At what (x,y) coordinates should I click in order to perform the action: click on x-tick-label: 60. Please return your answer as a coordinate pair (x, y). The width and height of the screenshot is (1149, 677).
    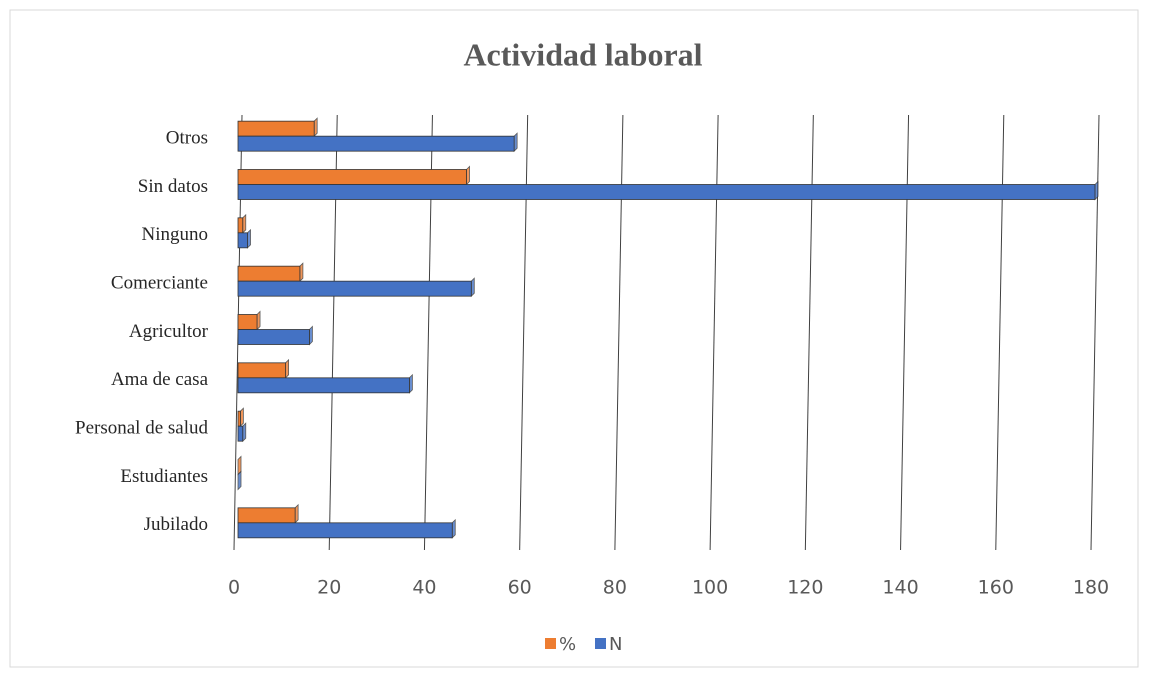
    Looking at the image, I should click on (520, 588).